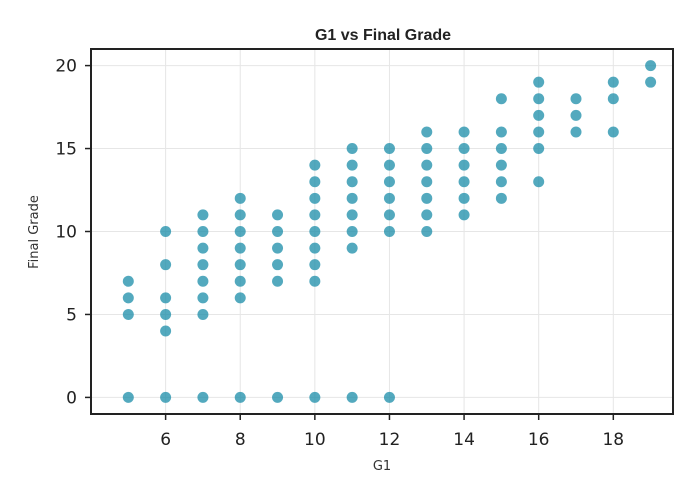 This screenshot has width=700, height=500. What do you see at coordinates (34, 232) in the screenshot?
I see `y-axis-label: Final Grade` at bounding box center [34, 232].